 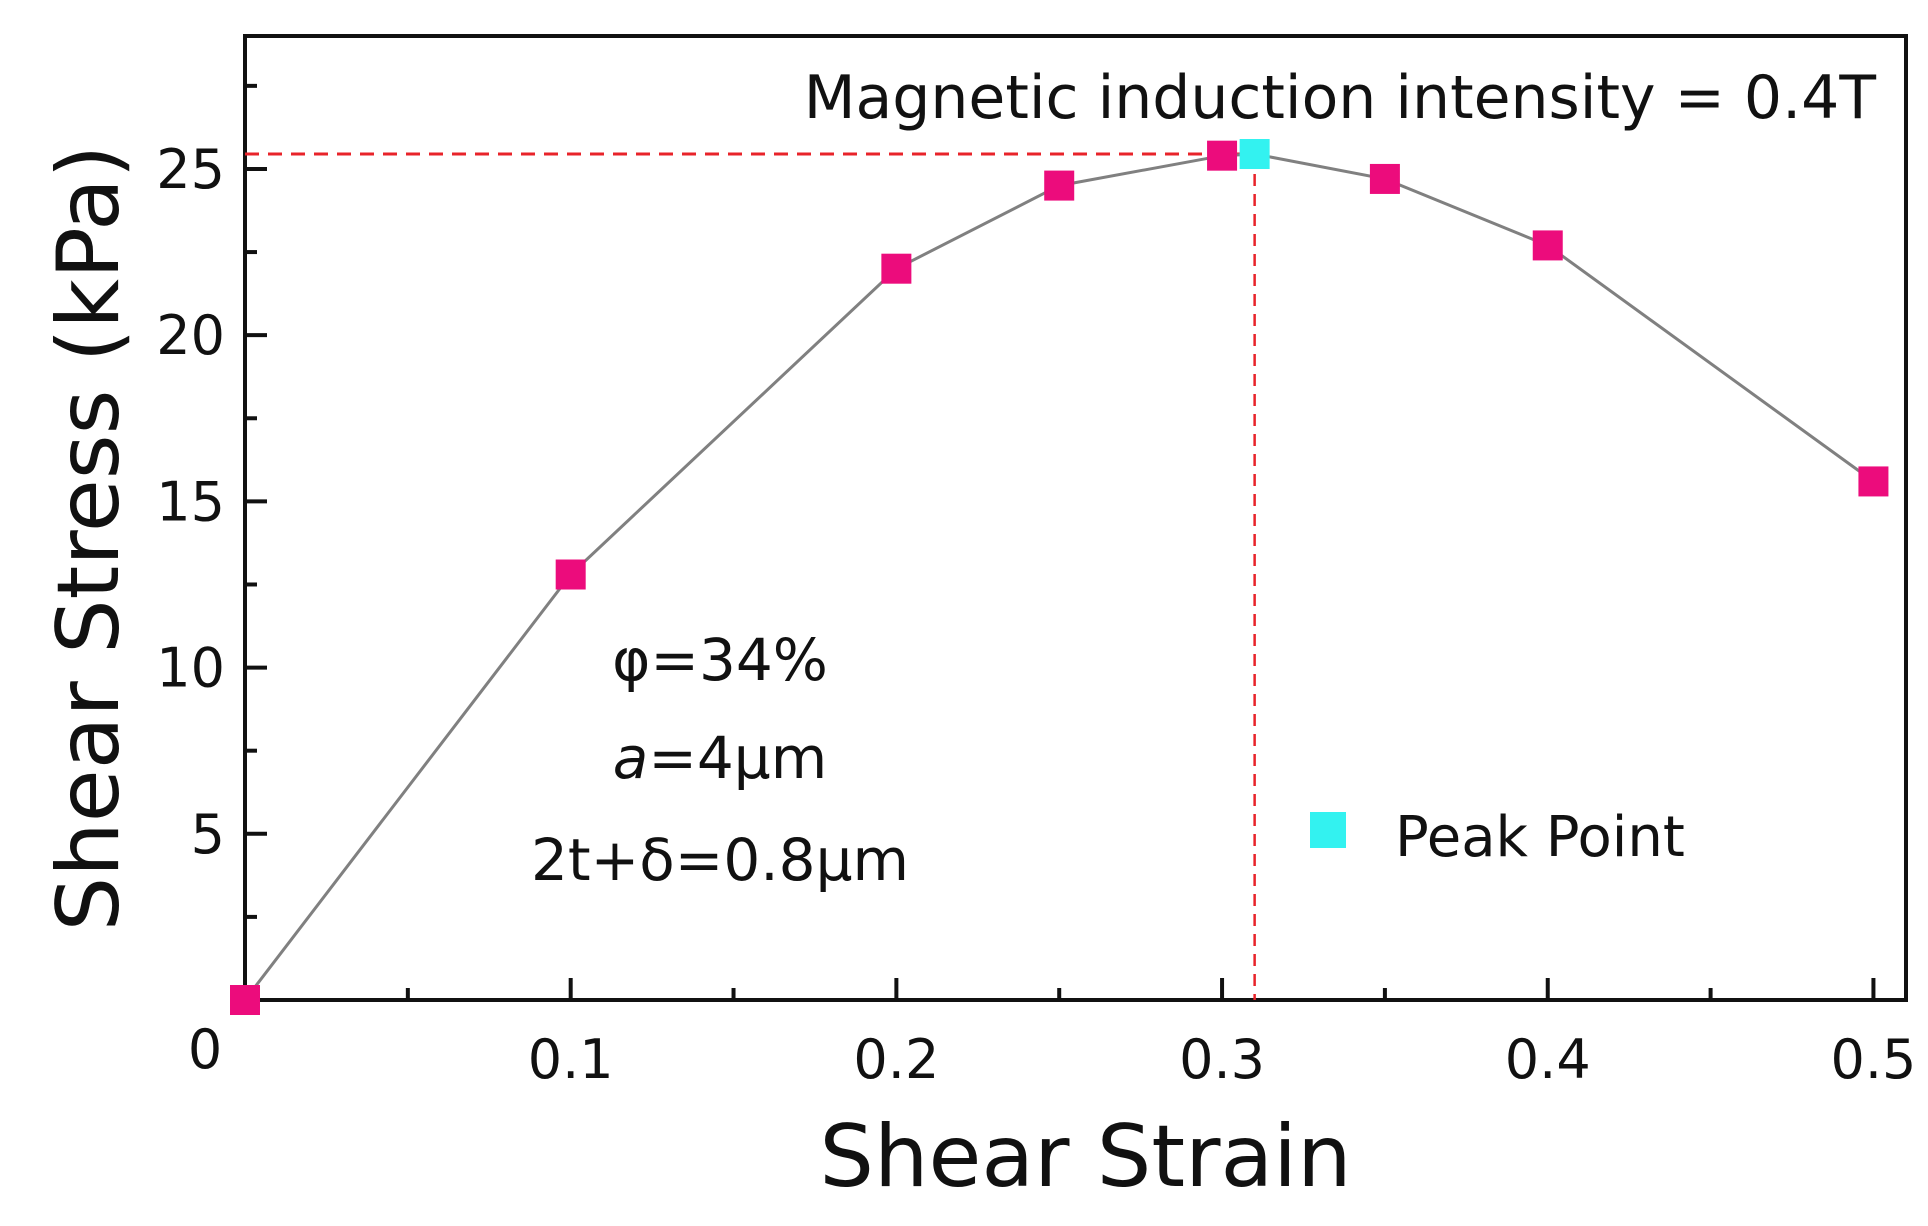 What do you see at coordinates (737, 758) in the screenshot?
I see `annotation-particle-size-value: =4μm` at bounding box center [737, 758].